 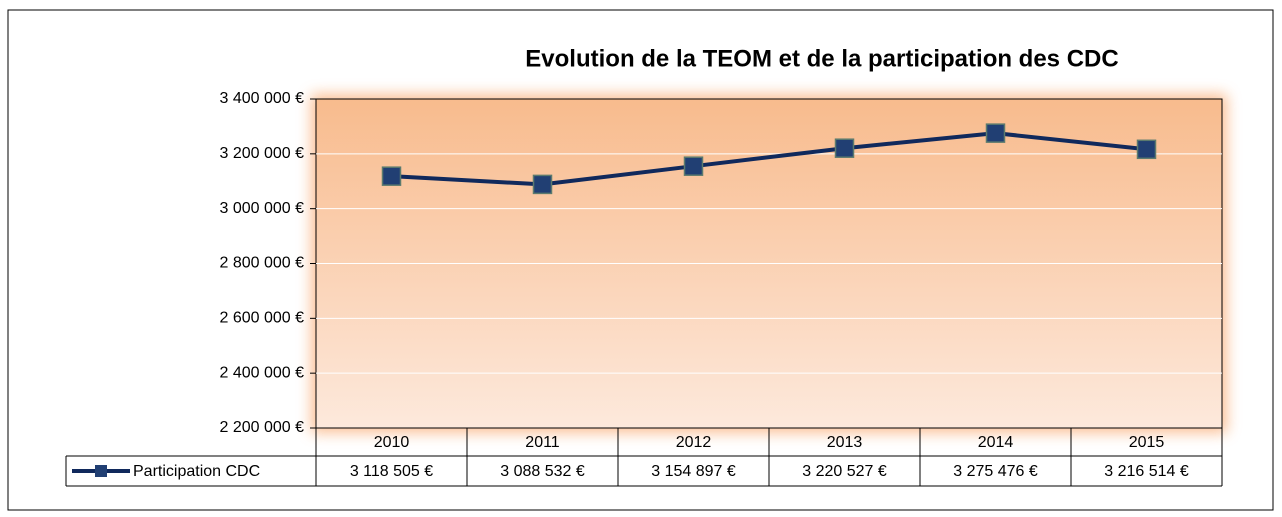 I want to click on legend-marker, so click(x=101, y=471).